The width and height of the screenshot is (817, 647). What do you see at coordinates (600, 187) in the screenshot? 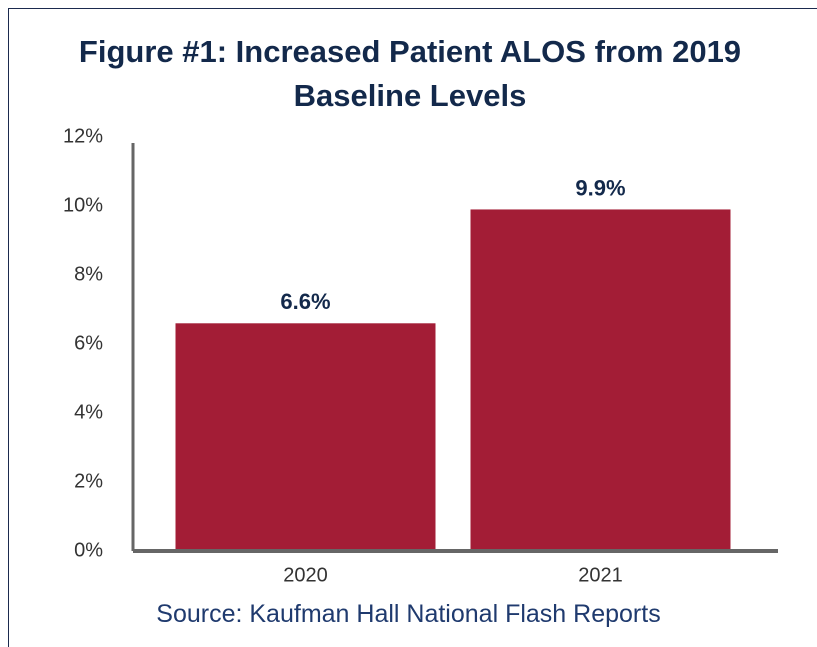
I see `data-label: 9.9%` at bounding box center [600, 187].